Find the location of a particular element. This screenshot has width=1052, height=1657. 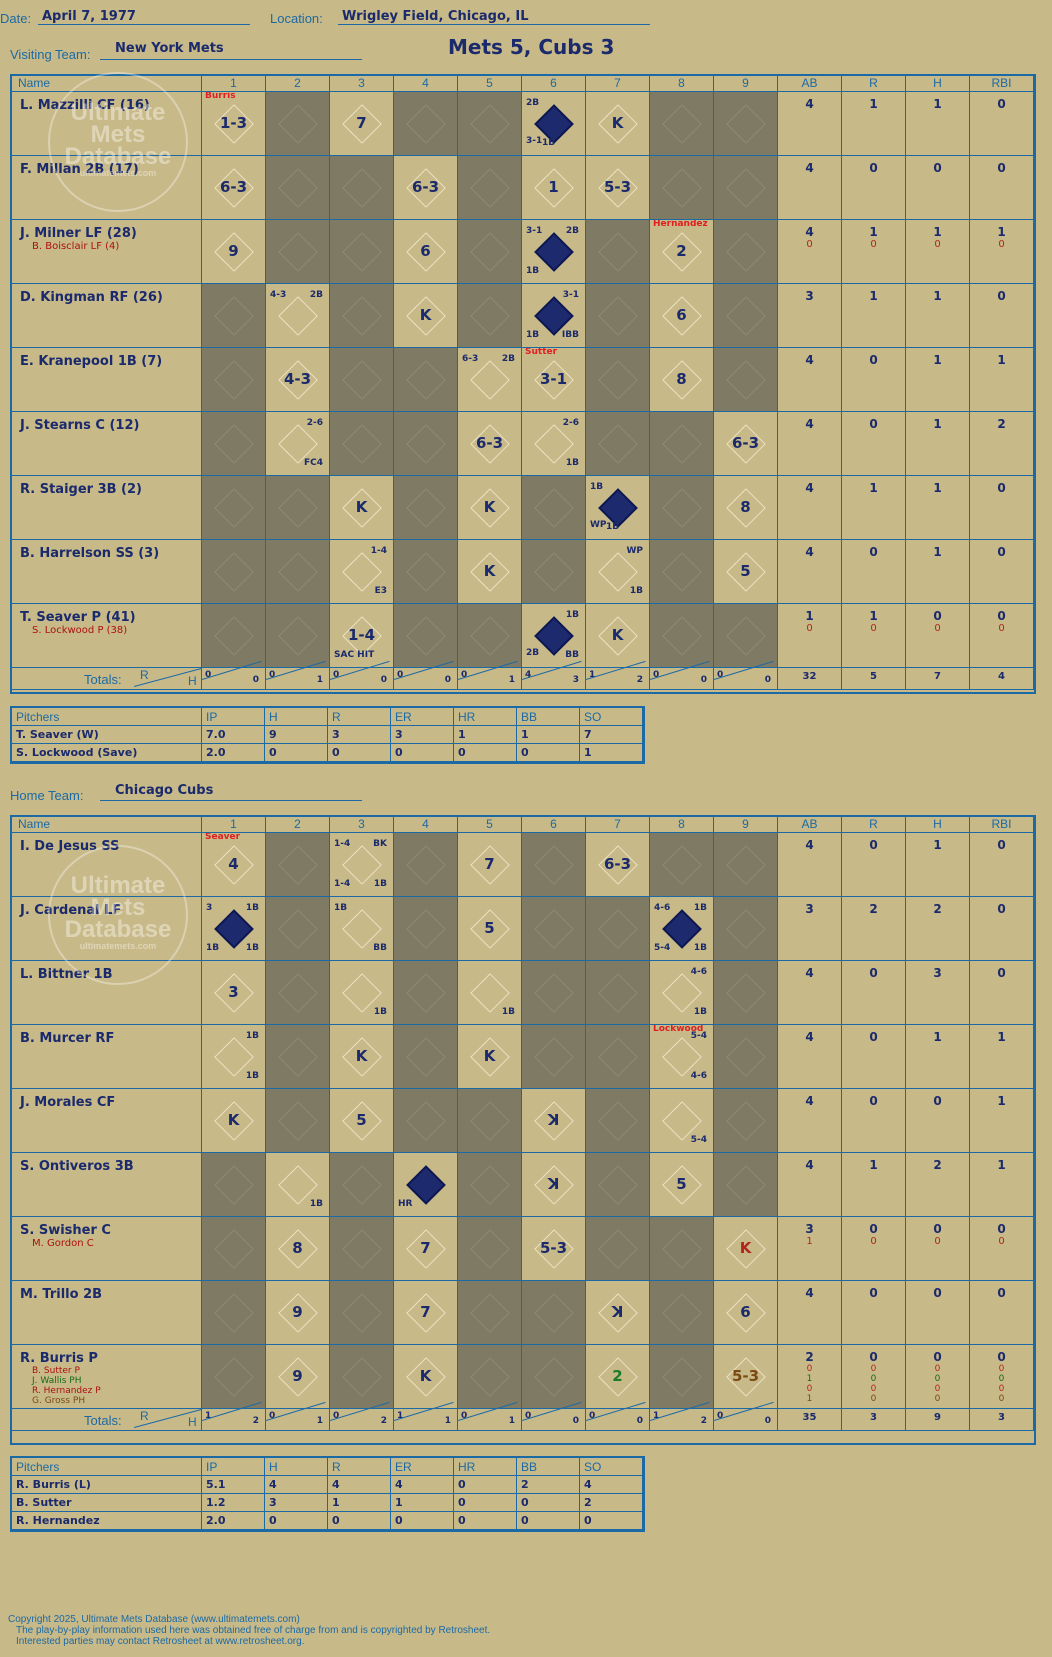

column-header-stat: R is located at coordinates (874, 825).